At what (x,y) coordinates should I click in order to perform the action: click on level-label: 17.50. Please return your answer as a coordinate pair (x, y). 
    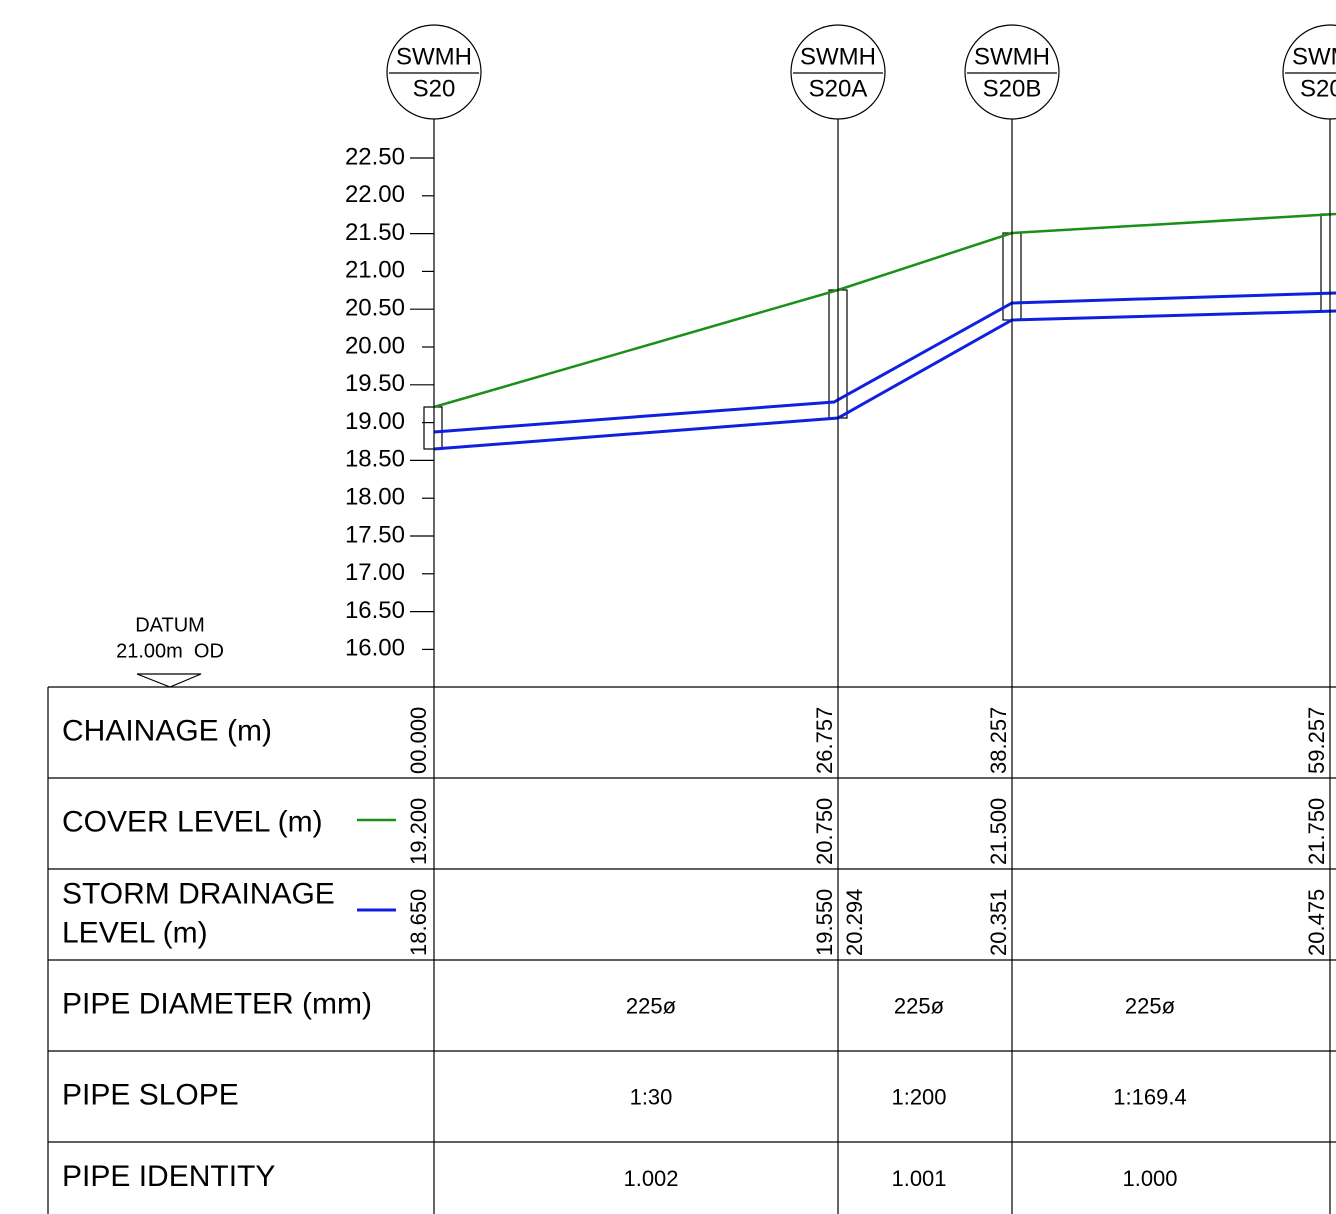
    Looking at the image, I should click on (375, 534).